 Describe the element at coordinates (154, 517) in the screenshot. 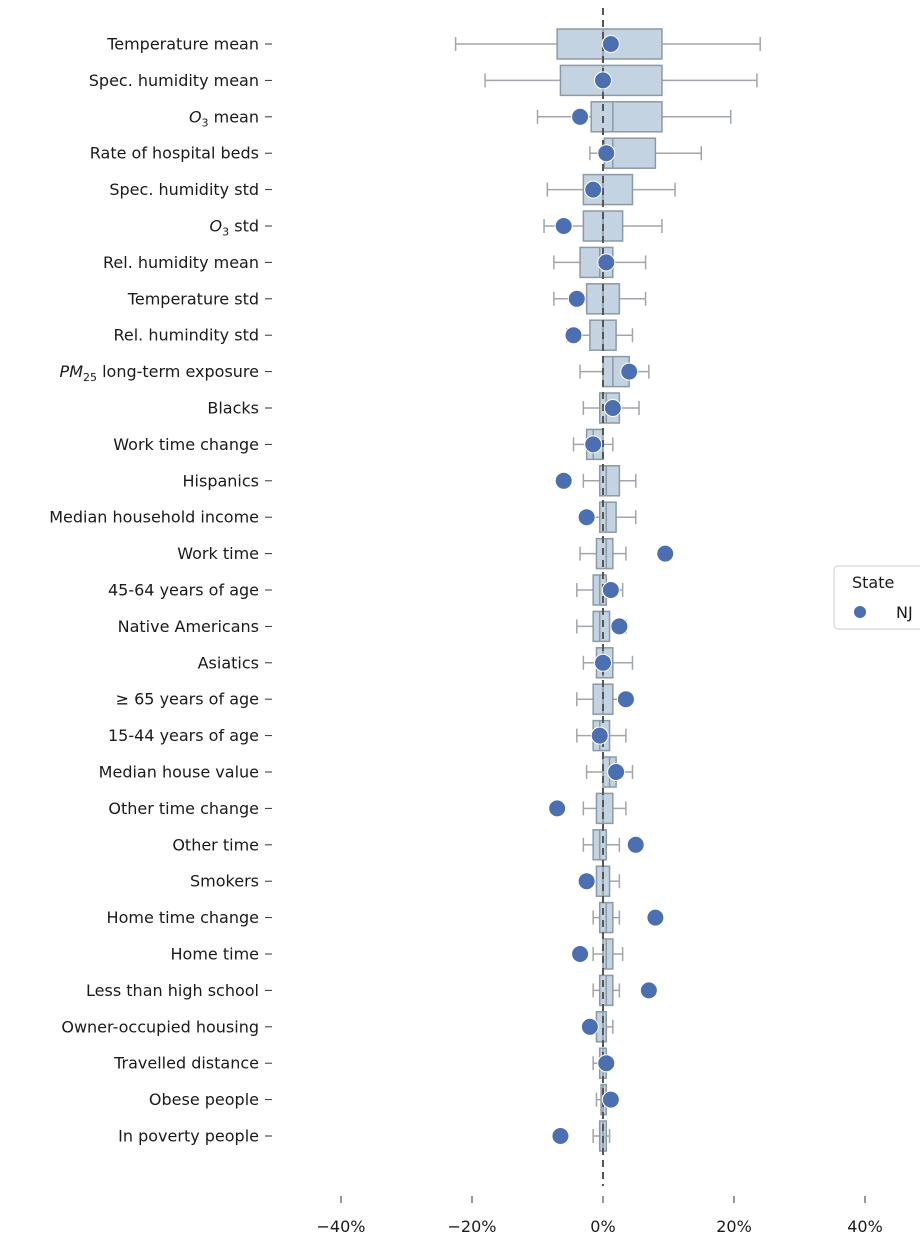

I see `y-tick-label: Median household income` at that location.